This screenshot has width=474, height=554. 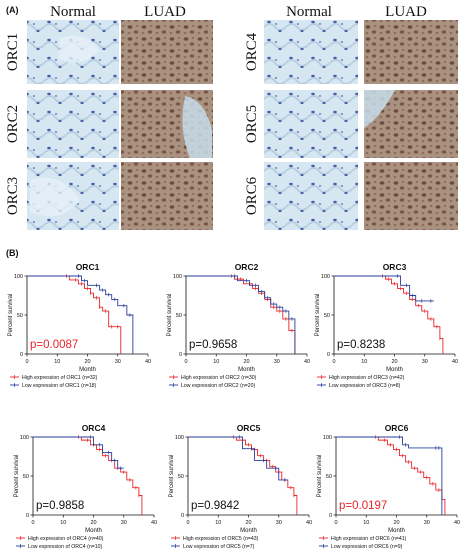 I want to click on p-value: p=0.0087, so click(x=54, y=345).